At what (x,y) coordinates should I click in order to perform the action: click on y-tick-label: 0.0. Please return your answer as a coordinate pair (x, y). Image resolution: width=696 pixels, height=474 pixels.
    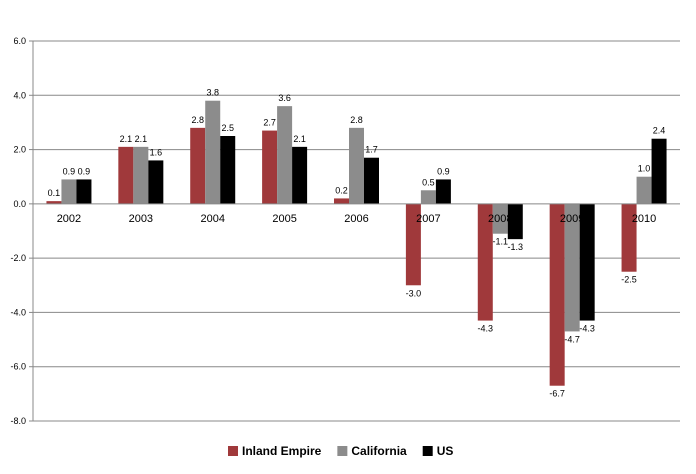
    Looking at the image, I should click on (19, 204).